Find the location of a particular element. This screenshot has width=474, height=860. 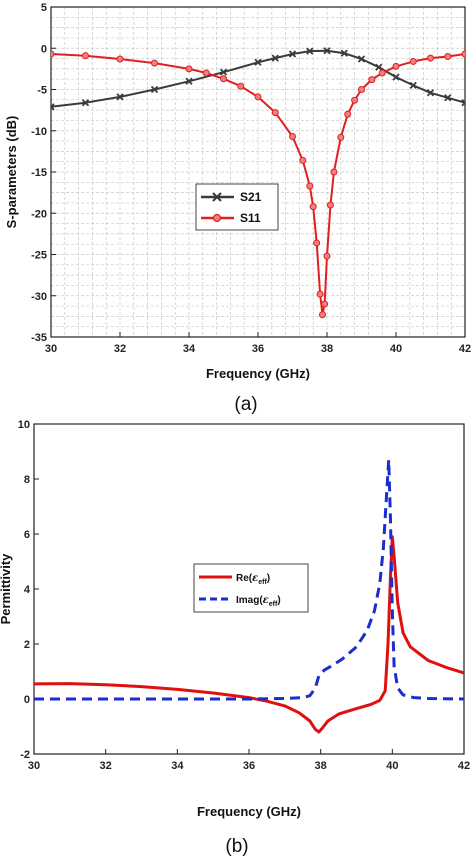

y-tick-label: -15 is located at coordinates (39, 173).